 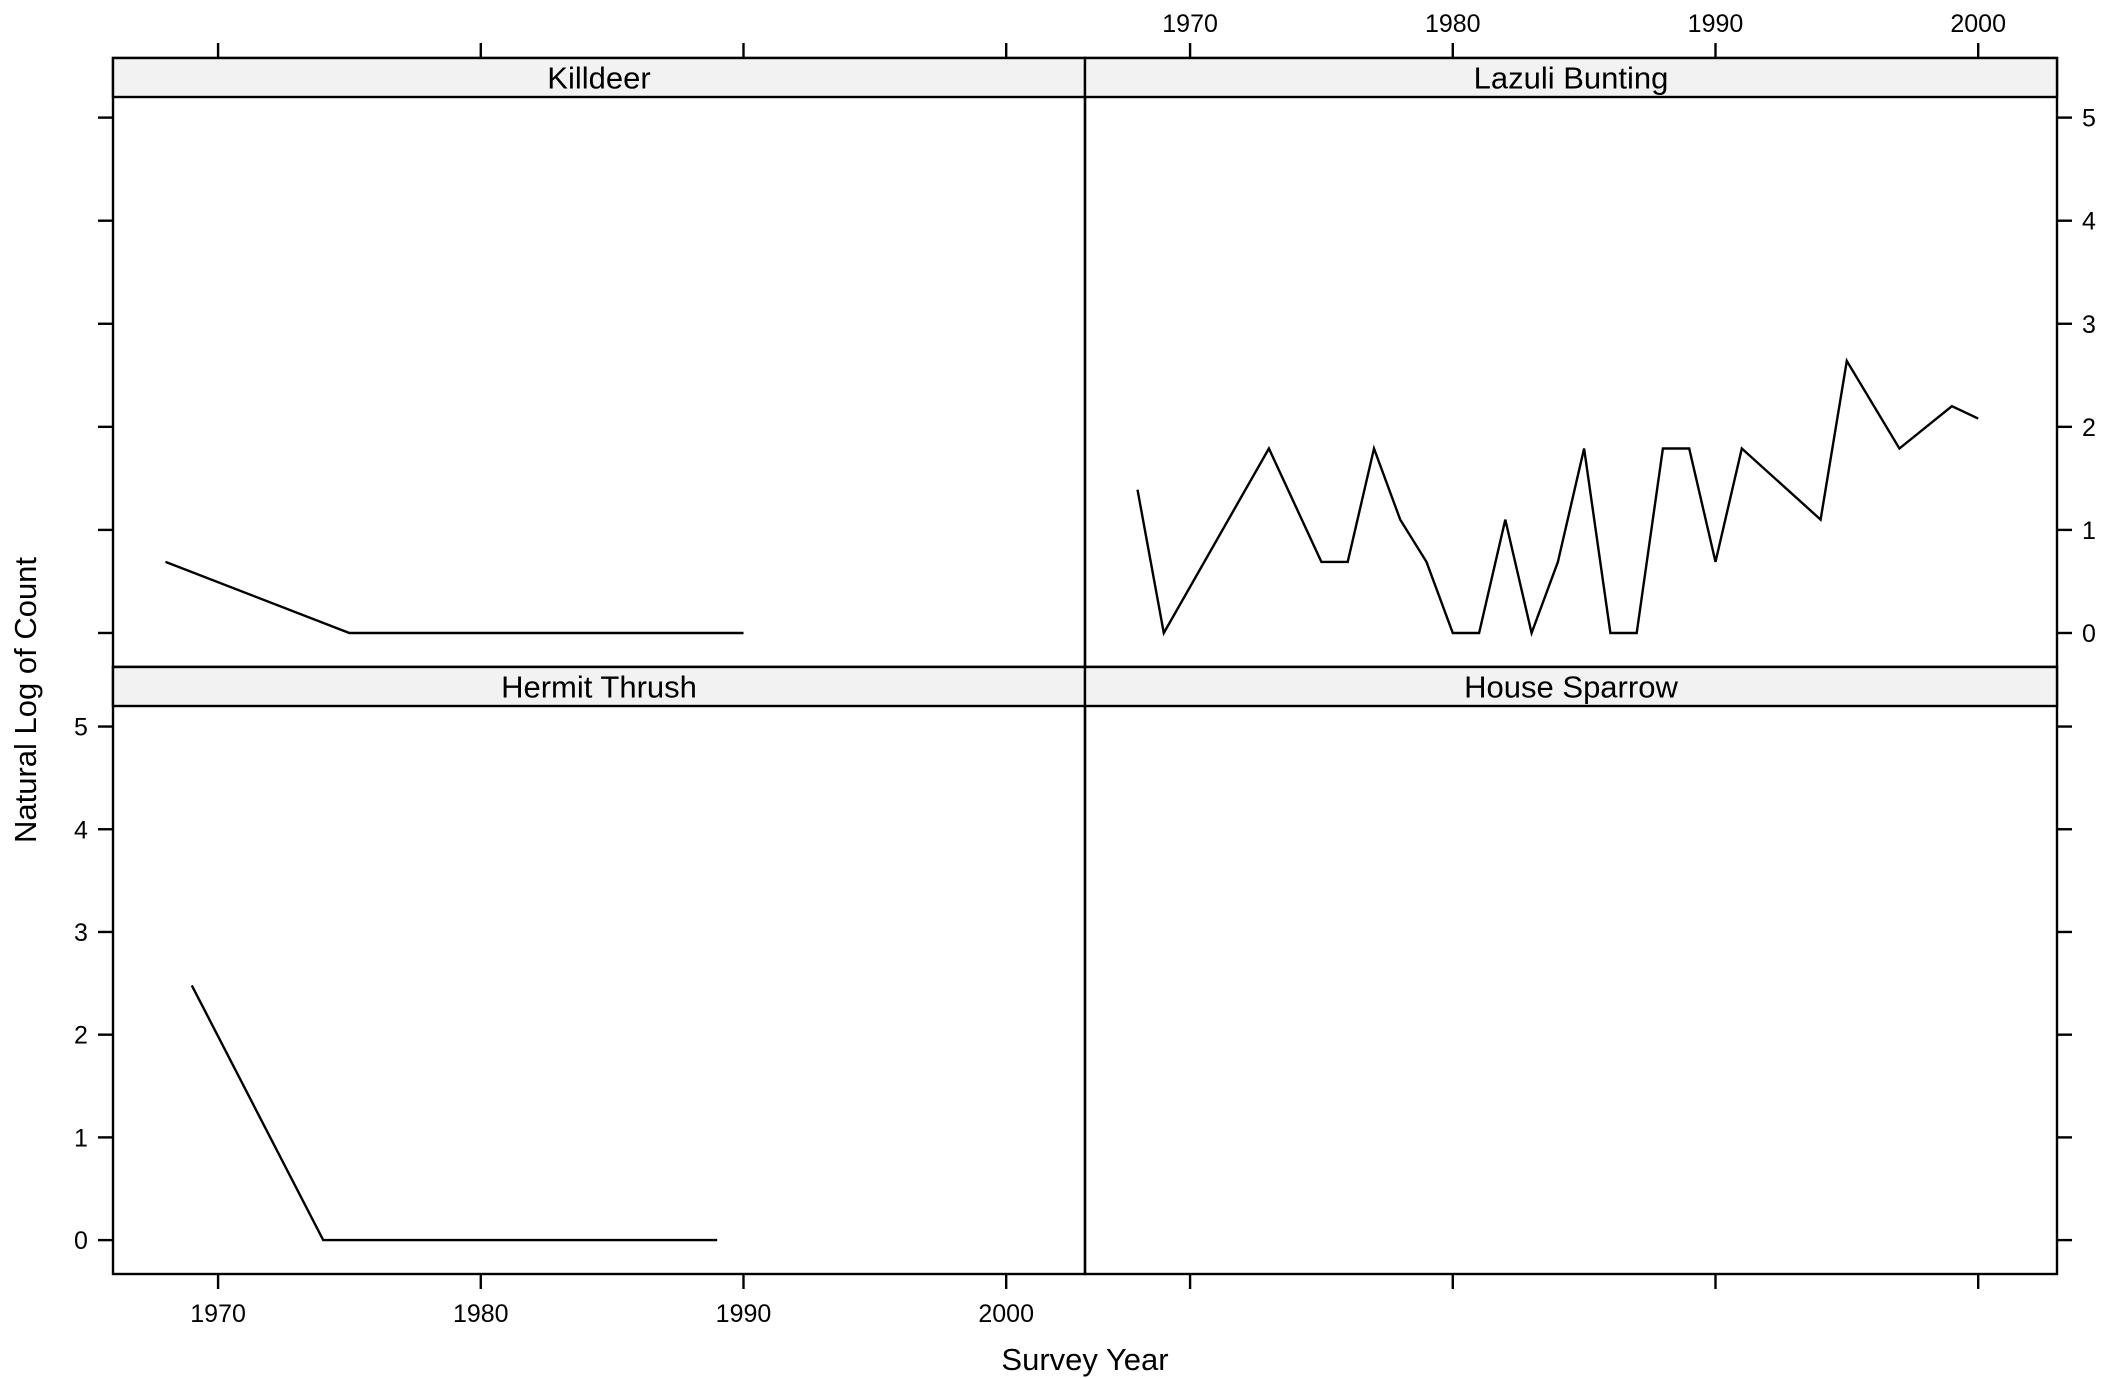 What do you see at coordinates (1557, 497) in the screenshot?
I see `series-line-lazuli-bunting` at bounding box center [1557, 497].